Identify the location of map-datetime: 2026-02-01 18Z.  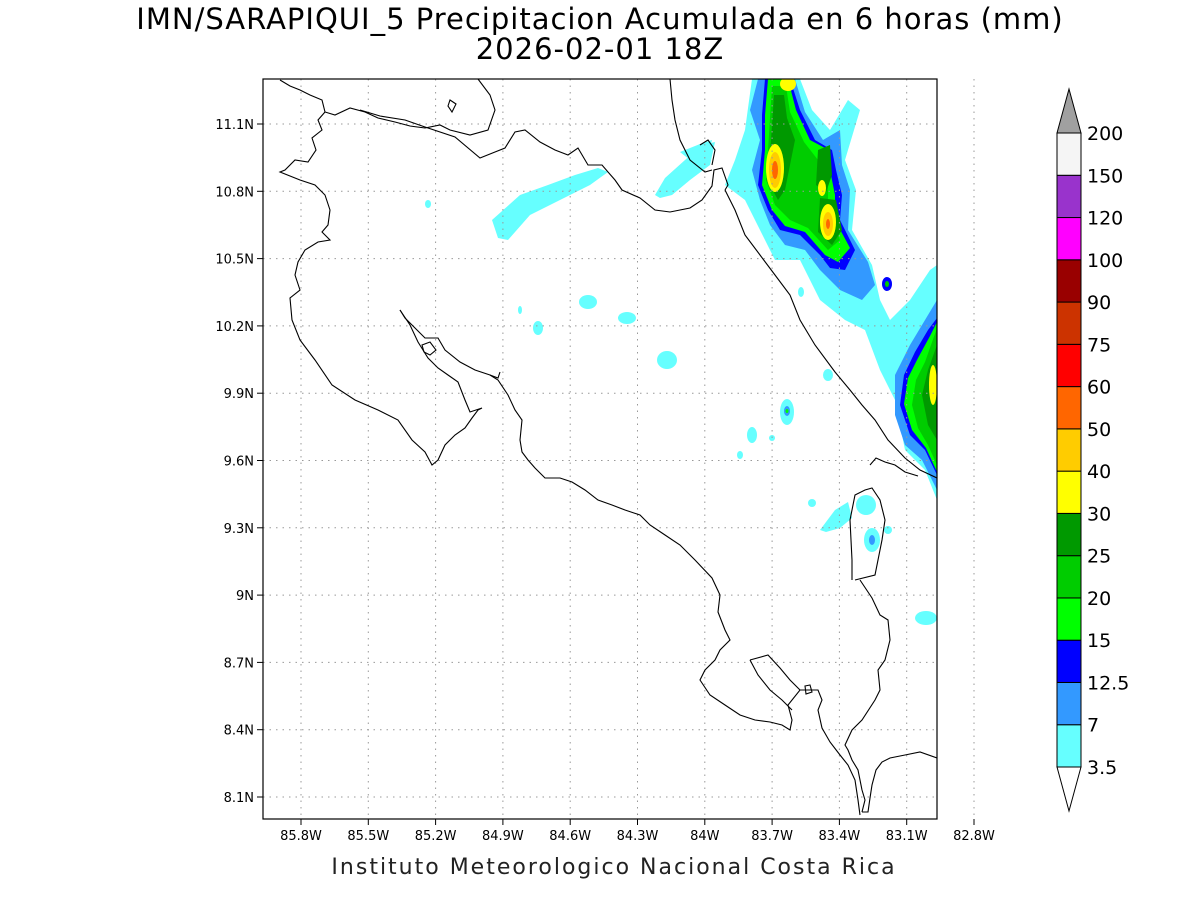
(600, 49).